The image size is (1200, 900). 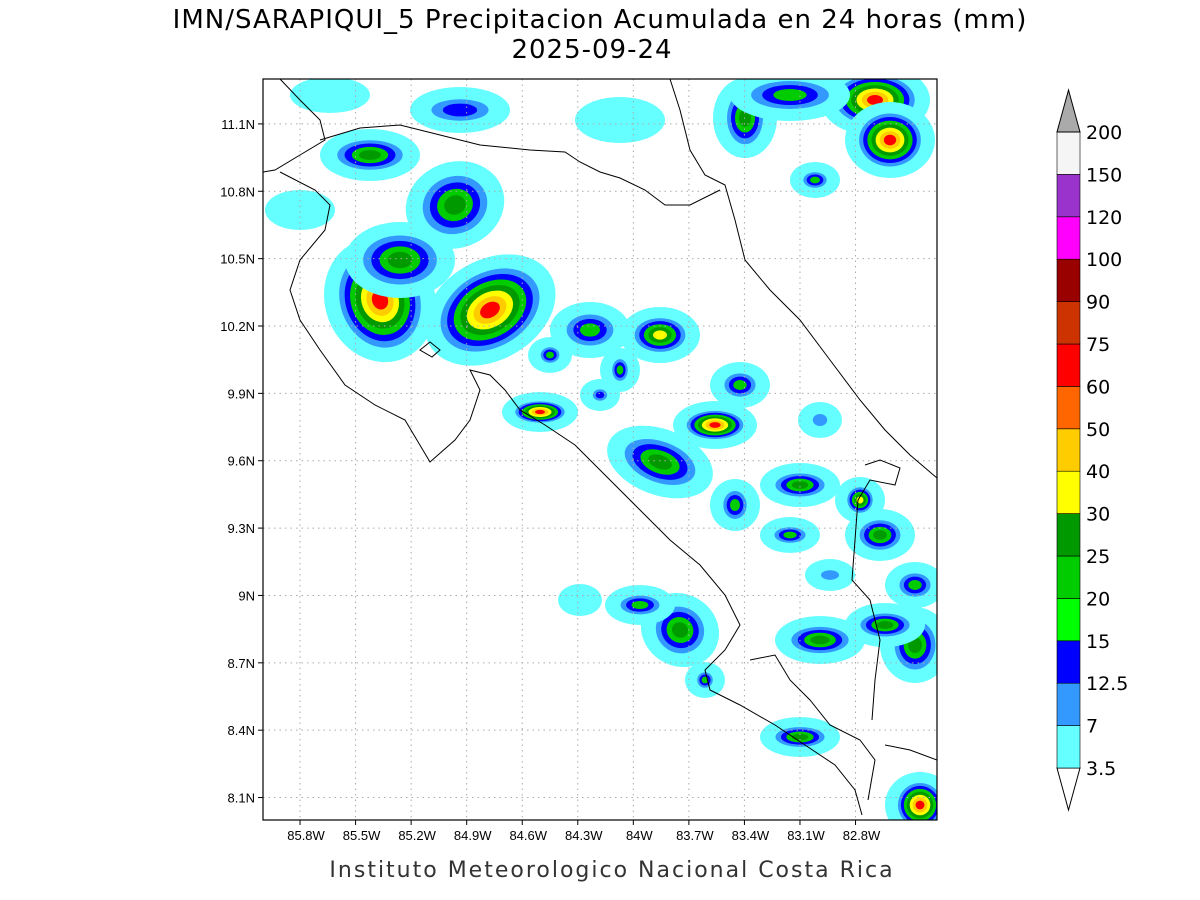 What do you see at coordinates (1098, 430) in the screenshot?
I see `colorbar-label: 50` at bounding box center [1098, 430].